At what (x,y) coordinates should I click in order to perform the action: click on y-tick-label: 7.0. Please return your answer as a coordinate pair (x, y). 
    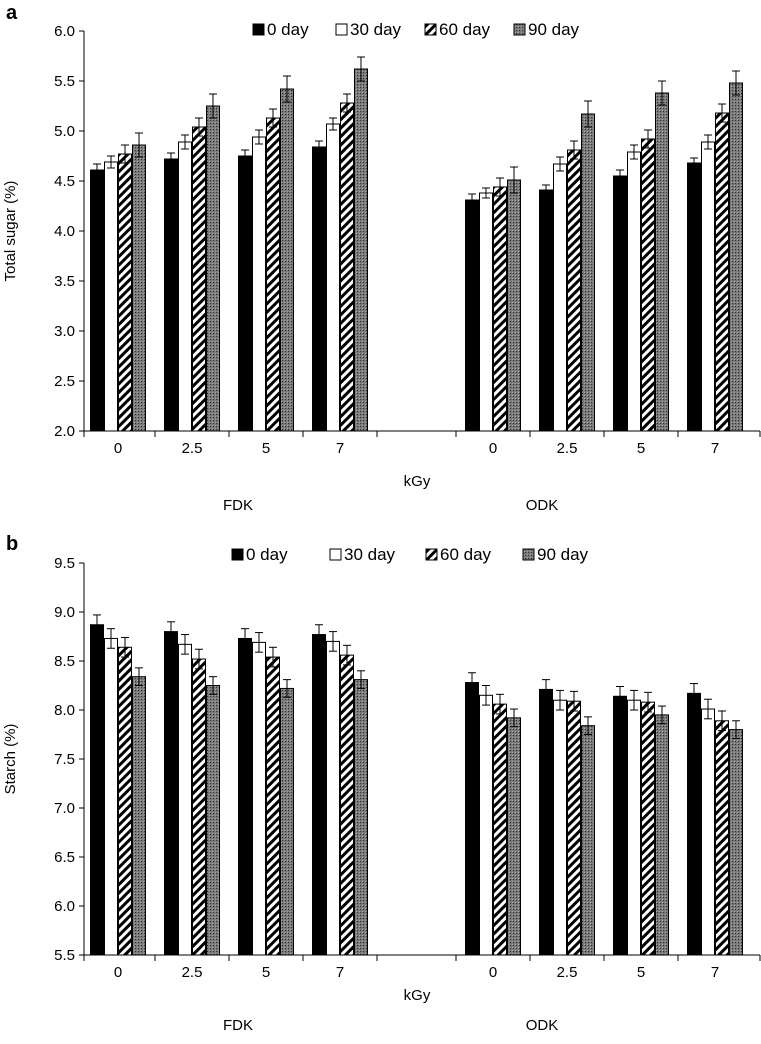
    Looking at the image, I should click on (64, 808).